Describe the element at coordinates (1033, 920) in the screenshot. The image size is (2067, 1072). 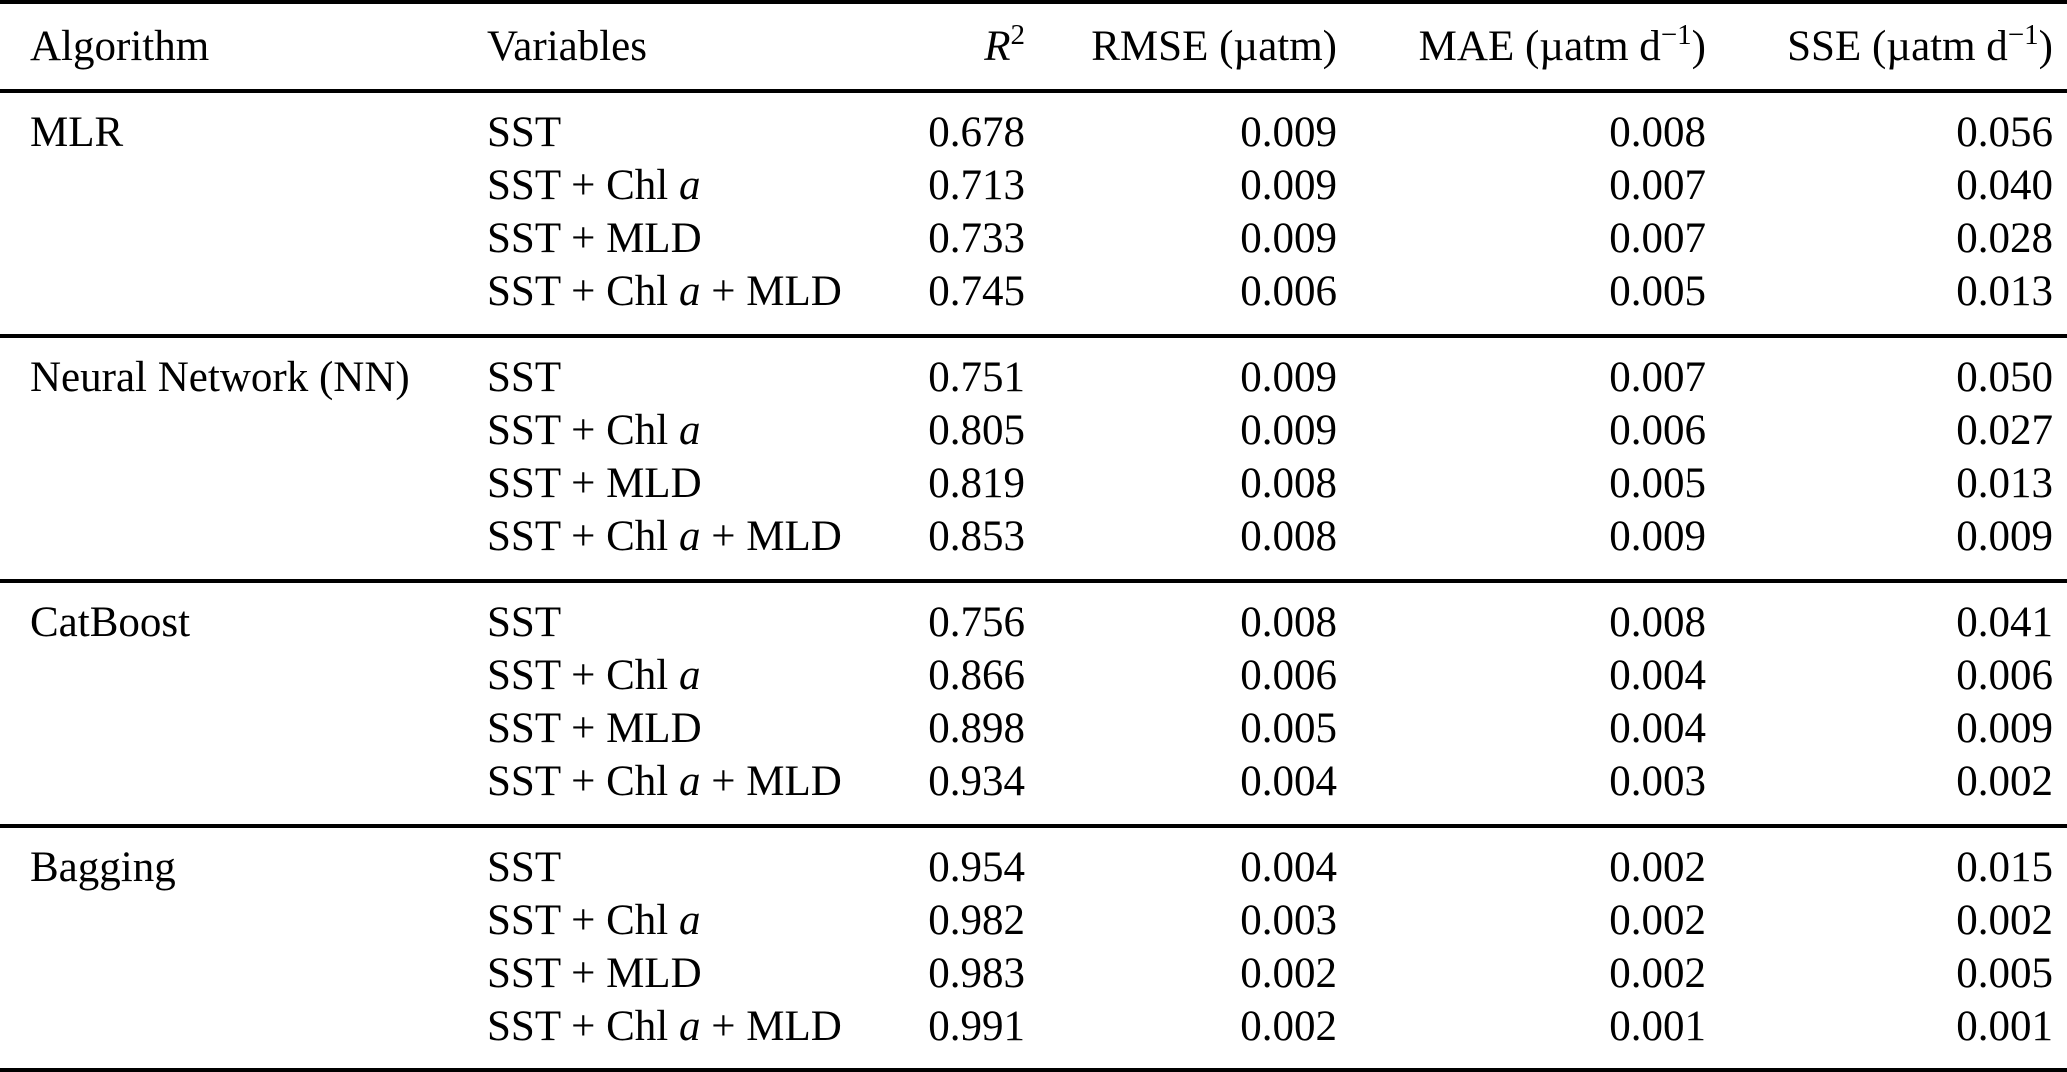
I see `table-row: SST + Chl a 0.982 0.003 0.002 0.002` at that location.